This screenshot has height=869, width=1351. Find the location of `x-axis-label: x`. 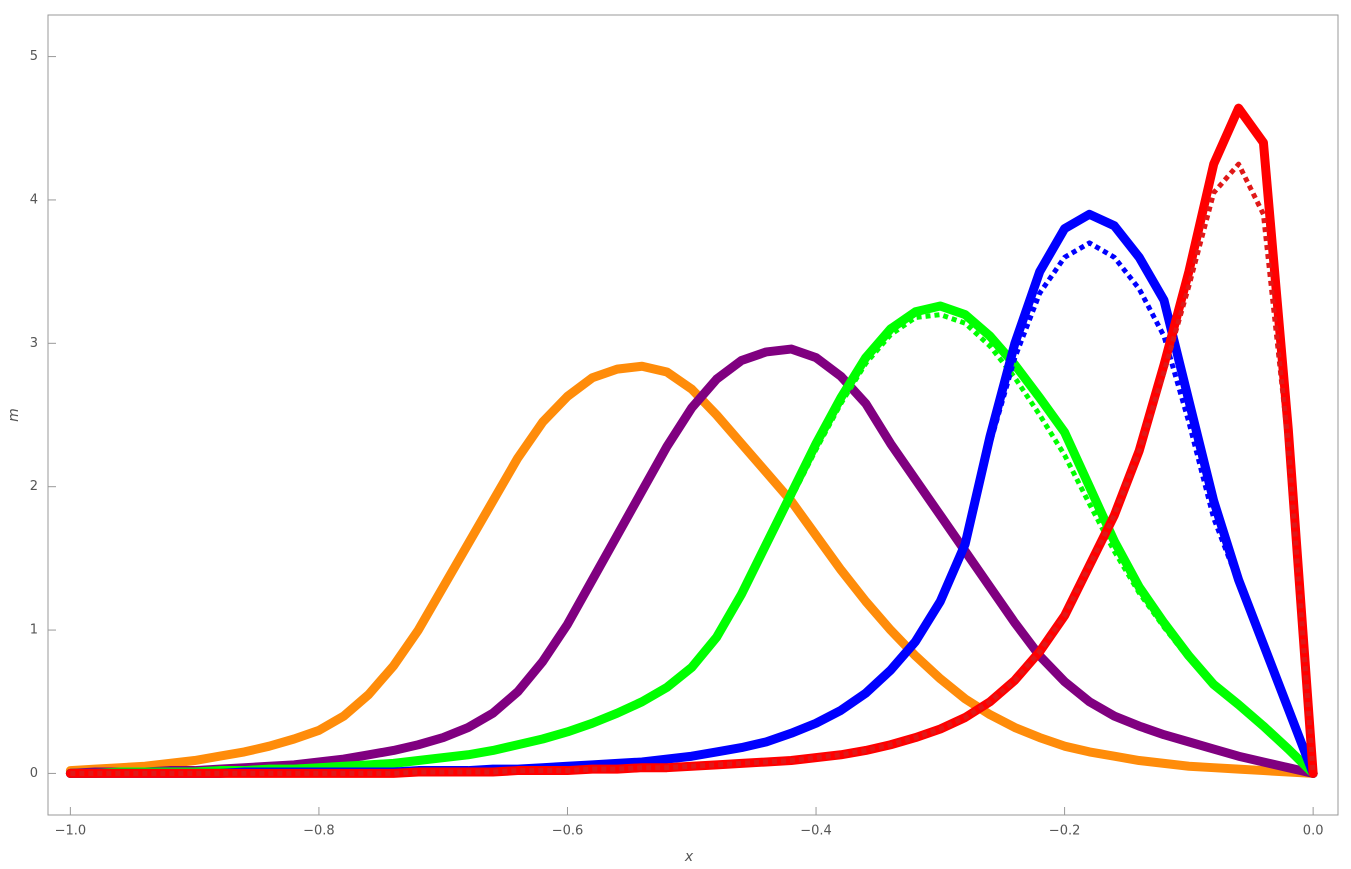

x-axis-label: x is located at coordinates (689, 857).